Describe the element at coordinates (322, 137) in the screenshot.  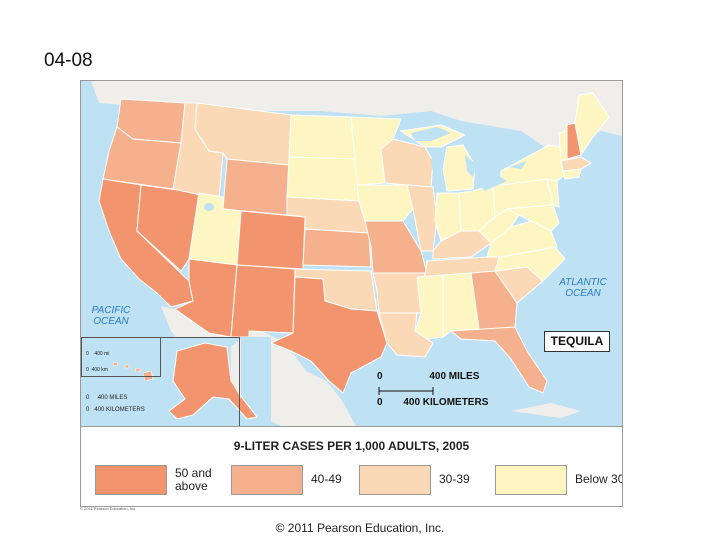
I see `state-north-dakota` at that location.